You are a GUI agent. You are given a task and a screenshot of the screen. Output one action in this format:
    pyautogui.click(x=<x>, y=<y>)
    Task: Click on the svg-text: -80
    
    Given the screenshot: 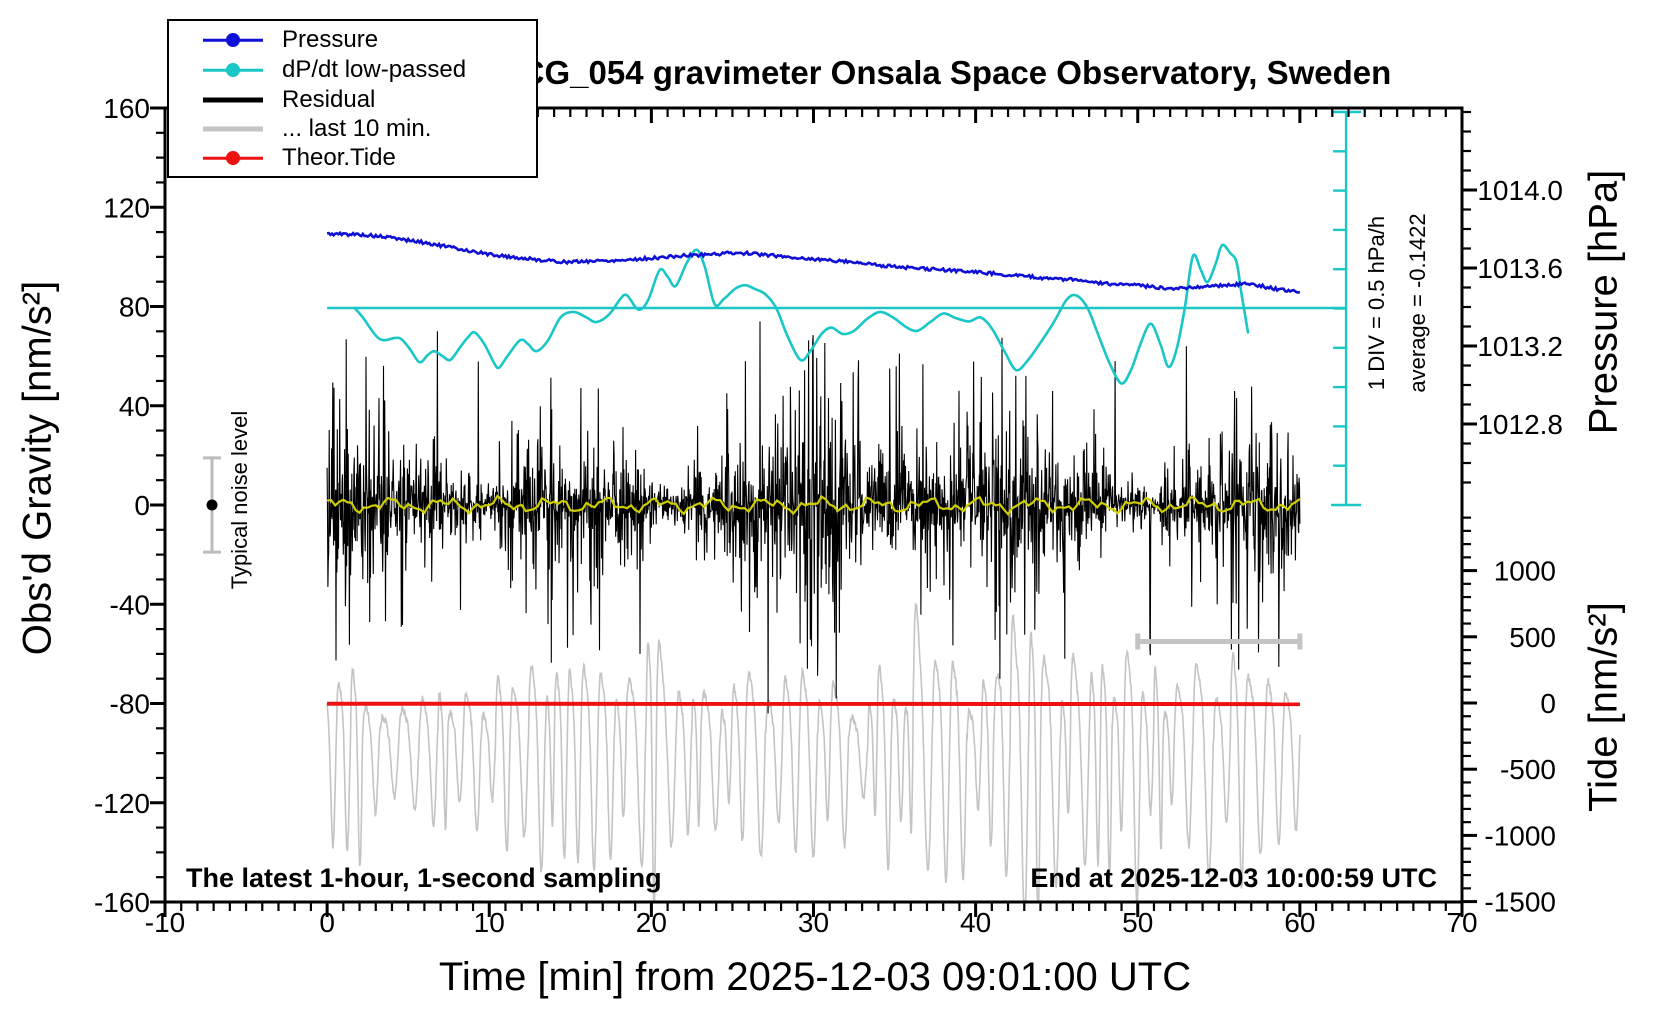 What is the action you would take?
    pyautogui.click(x=130, y=704)
    